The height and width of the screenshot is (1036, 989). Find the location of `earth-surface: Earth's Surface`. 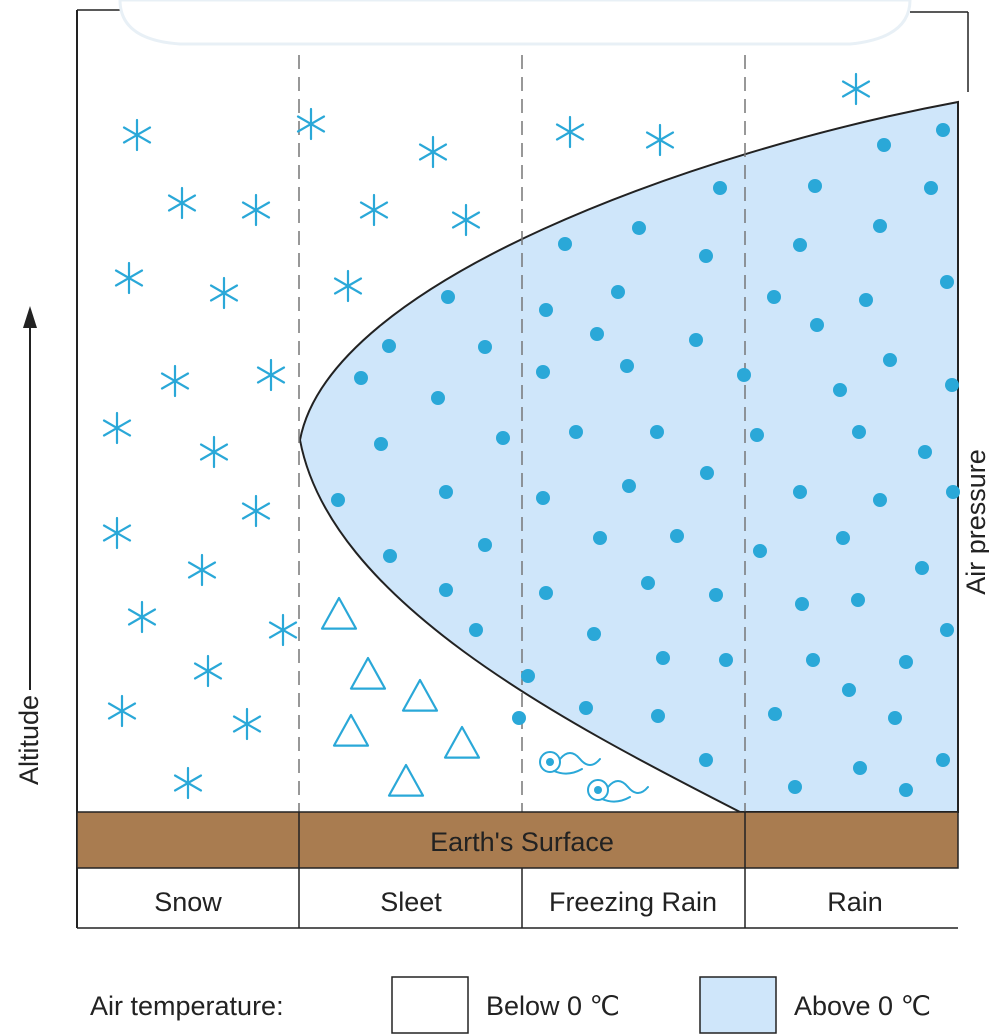

earth-surface: Earth's Surface is located at coordinates (517, 840).